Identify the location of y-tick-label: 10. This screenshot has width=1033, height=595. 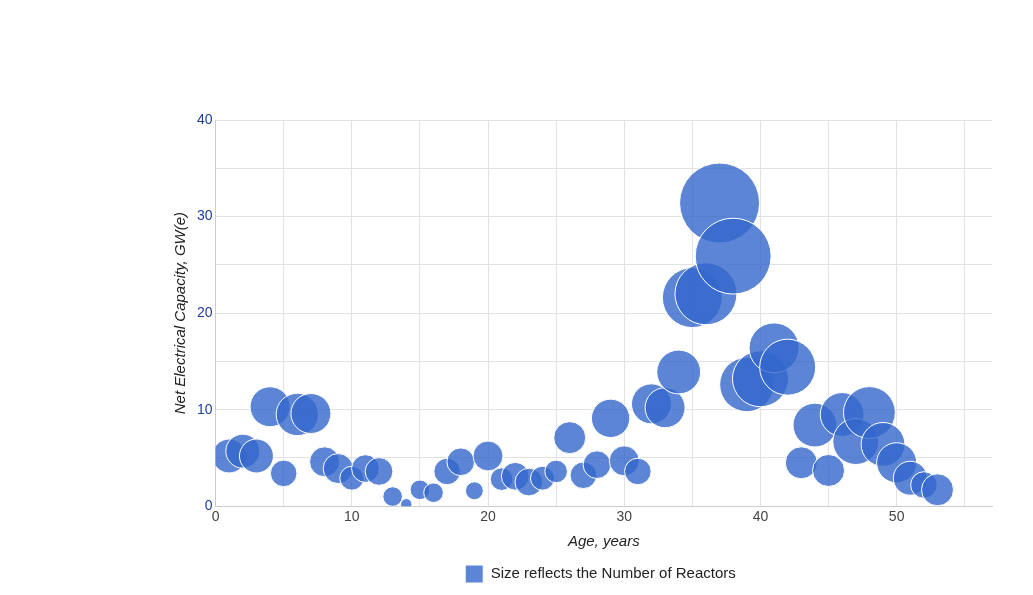
(204, 408).